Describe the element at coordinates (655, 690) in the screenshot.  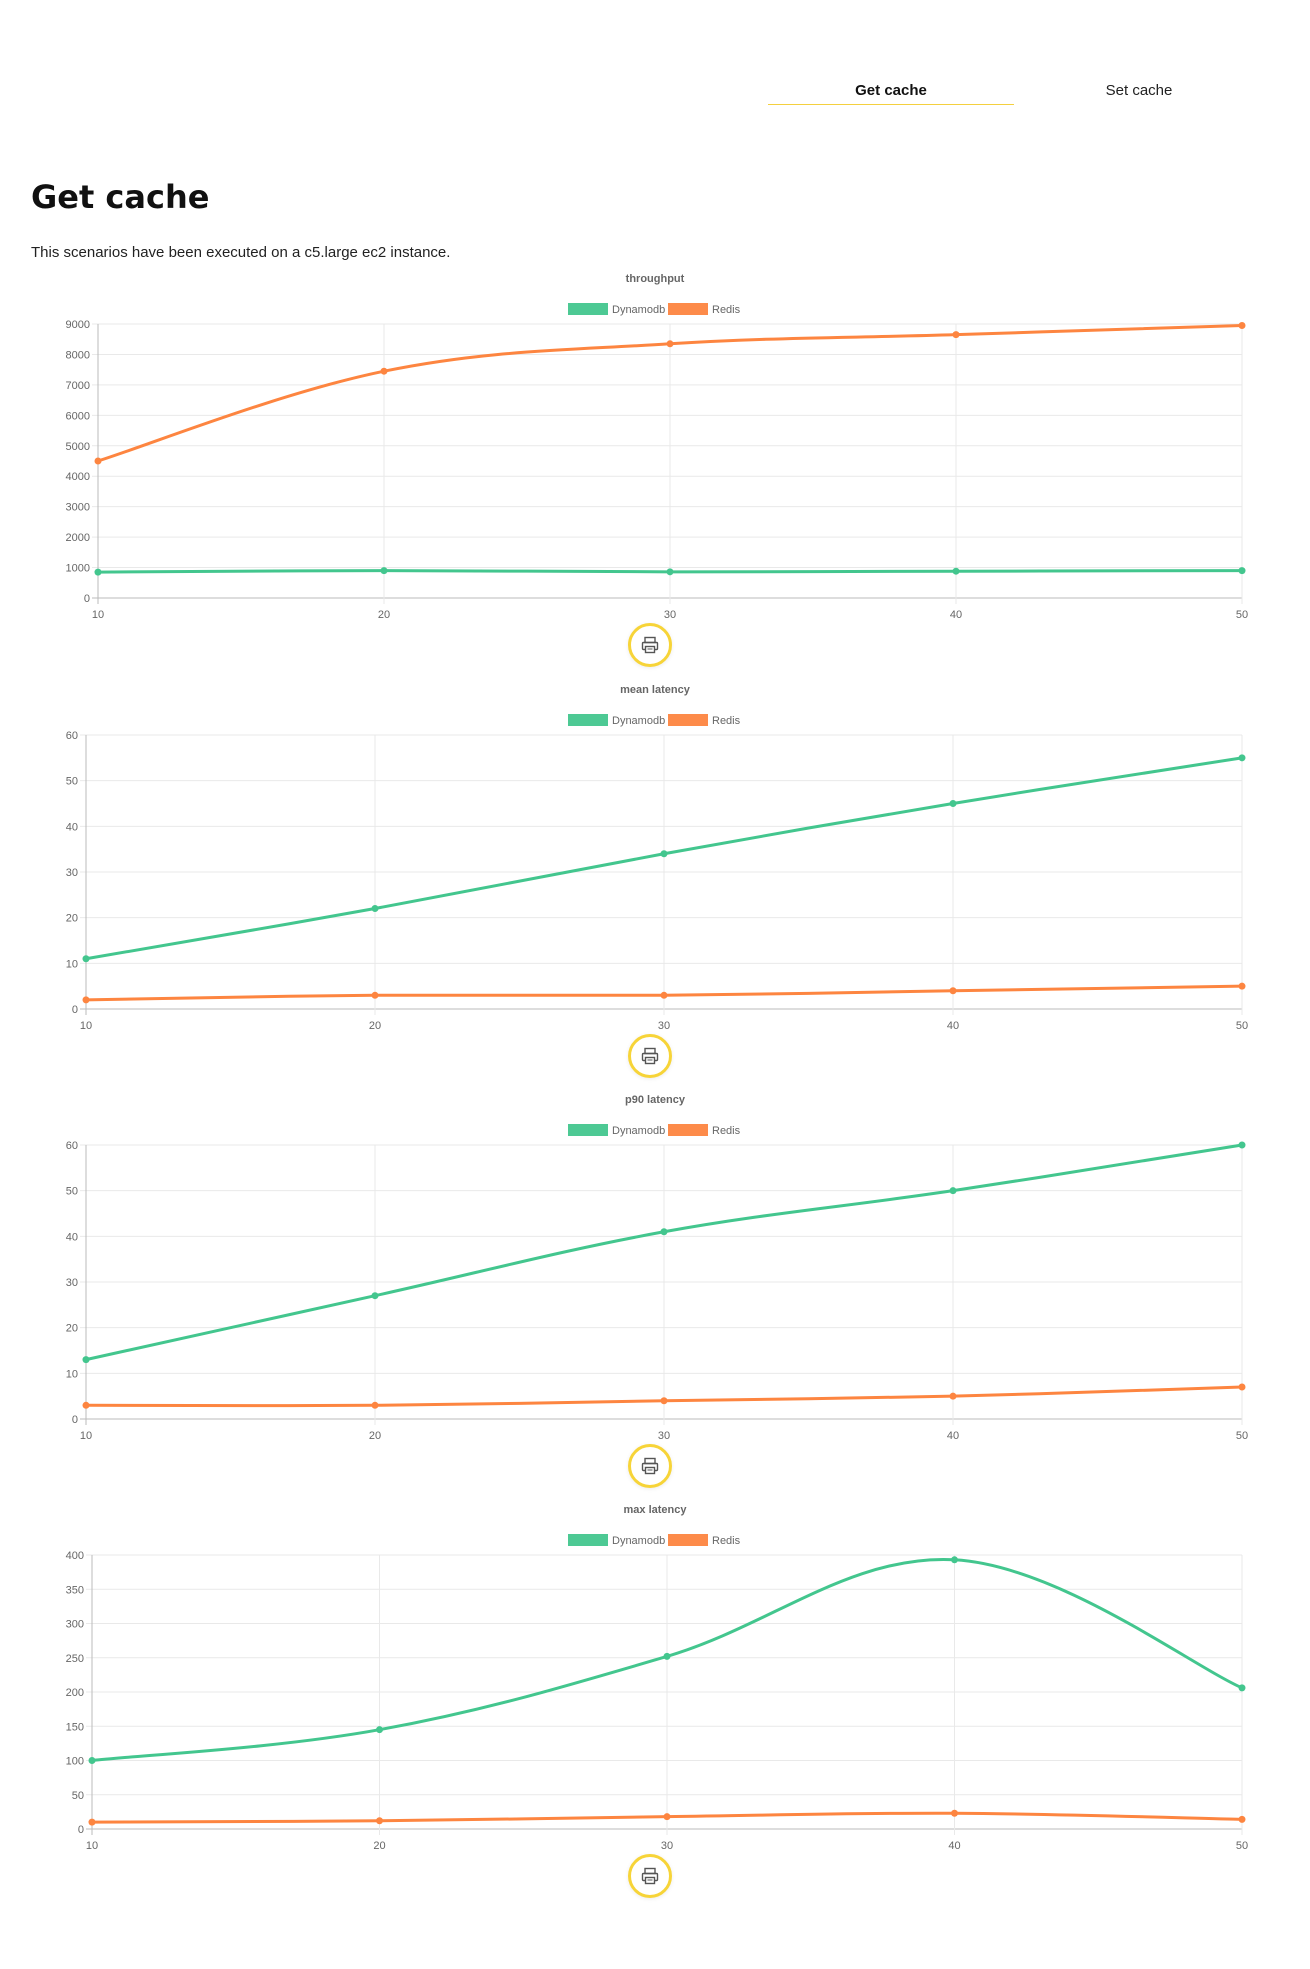
I see `chart-title: mean latency` at that location.